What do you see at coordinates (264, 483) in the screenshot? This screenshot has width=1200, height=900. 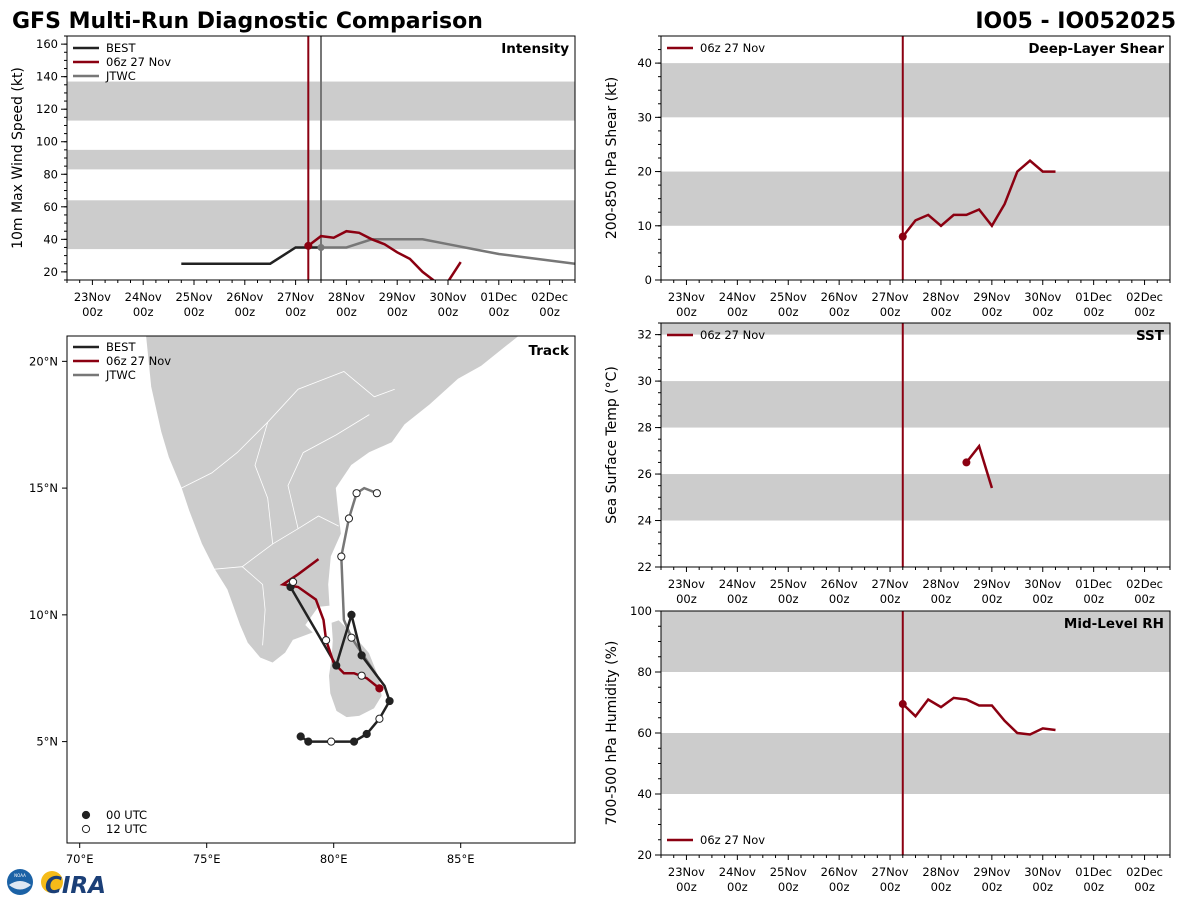 I see `state-border` at bounding box center [264, 483].